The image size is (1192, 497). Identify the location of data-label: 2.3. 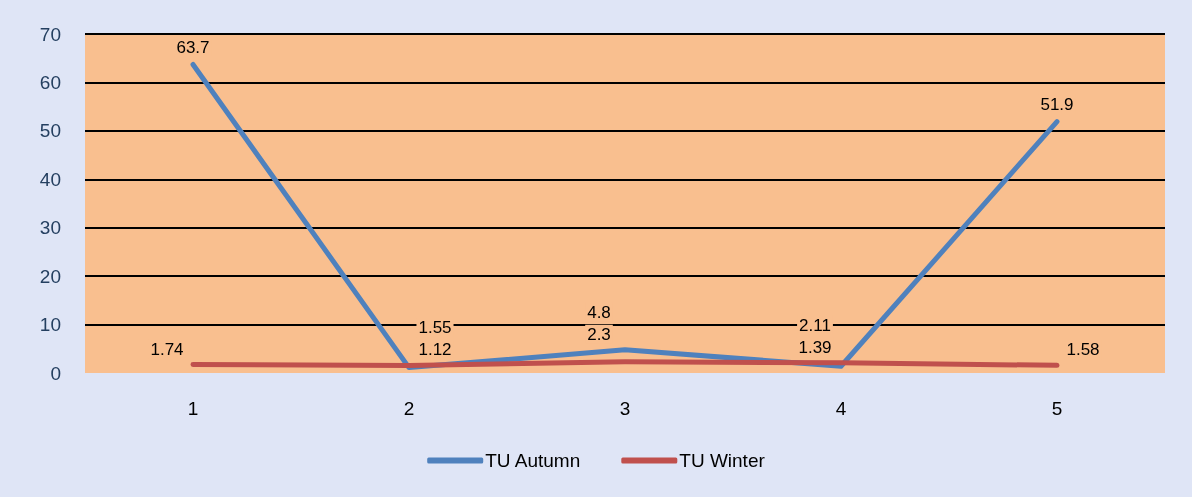
(599, 334).